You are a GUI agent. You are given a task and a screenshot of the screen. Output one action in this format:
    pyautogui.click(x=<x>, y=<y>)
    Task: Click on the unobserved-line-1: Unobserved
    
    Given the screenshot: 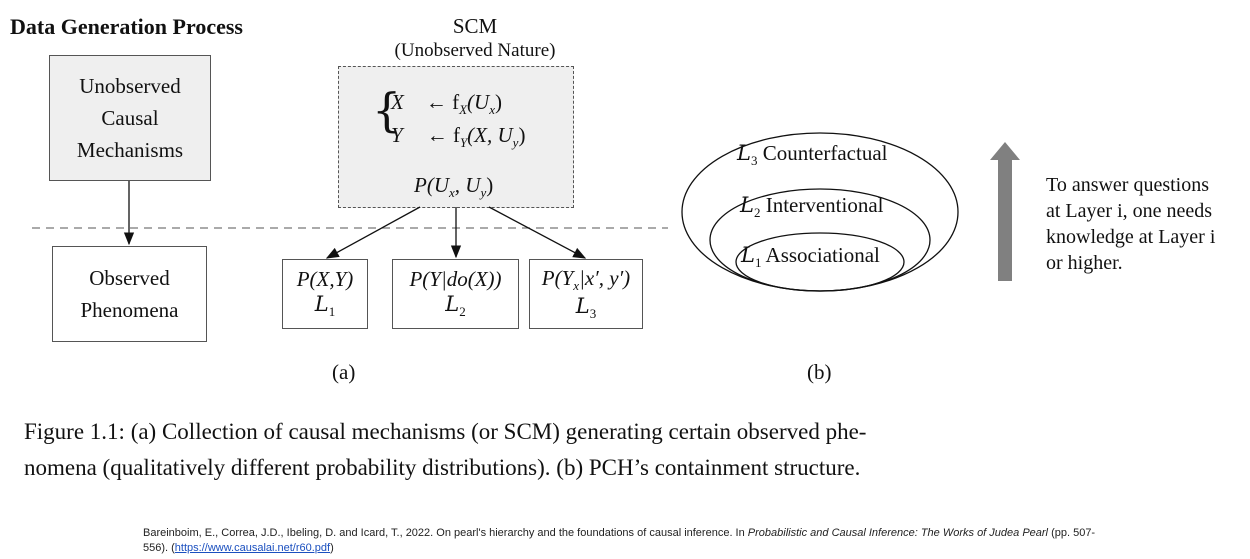 What is the action you would take?
    pyautogui.click(x=130, y=86)
    